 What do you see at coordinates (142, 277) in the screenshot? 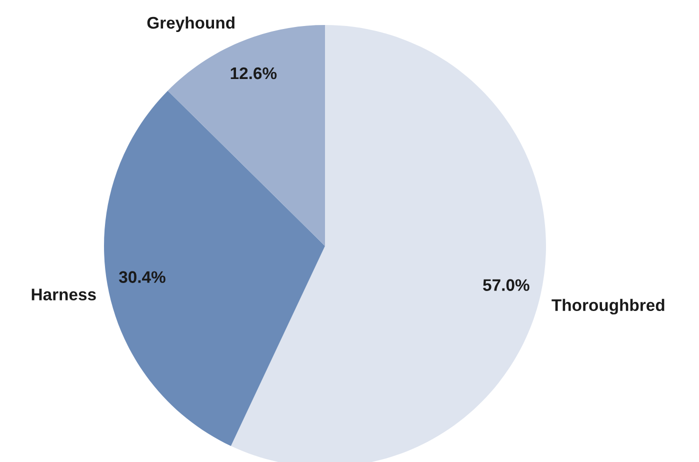
I see `data-label: 30.4%` at bounding box center [142, 277].